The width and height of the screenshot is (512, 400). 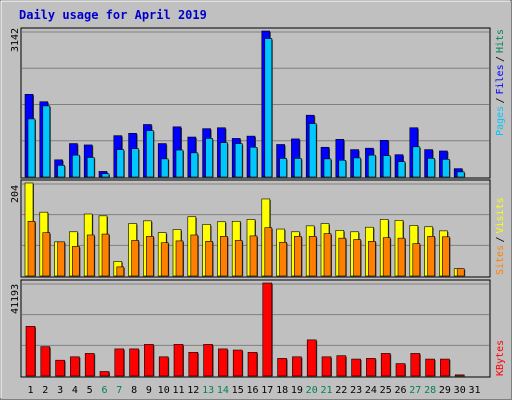 I want to click on x-tick-label-day-16: 16, so click(x=252, y=390).